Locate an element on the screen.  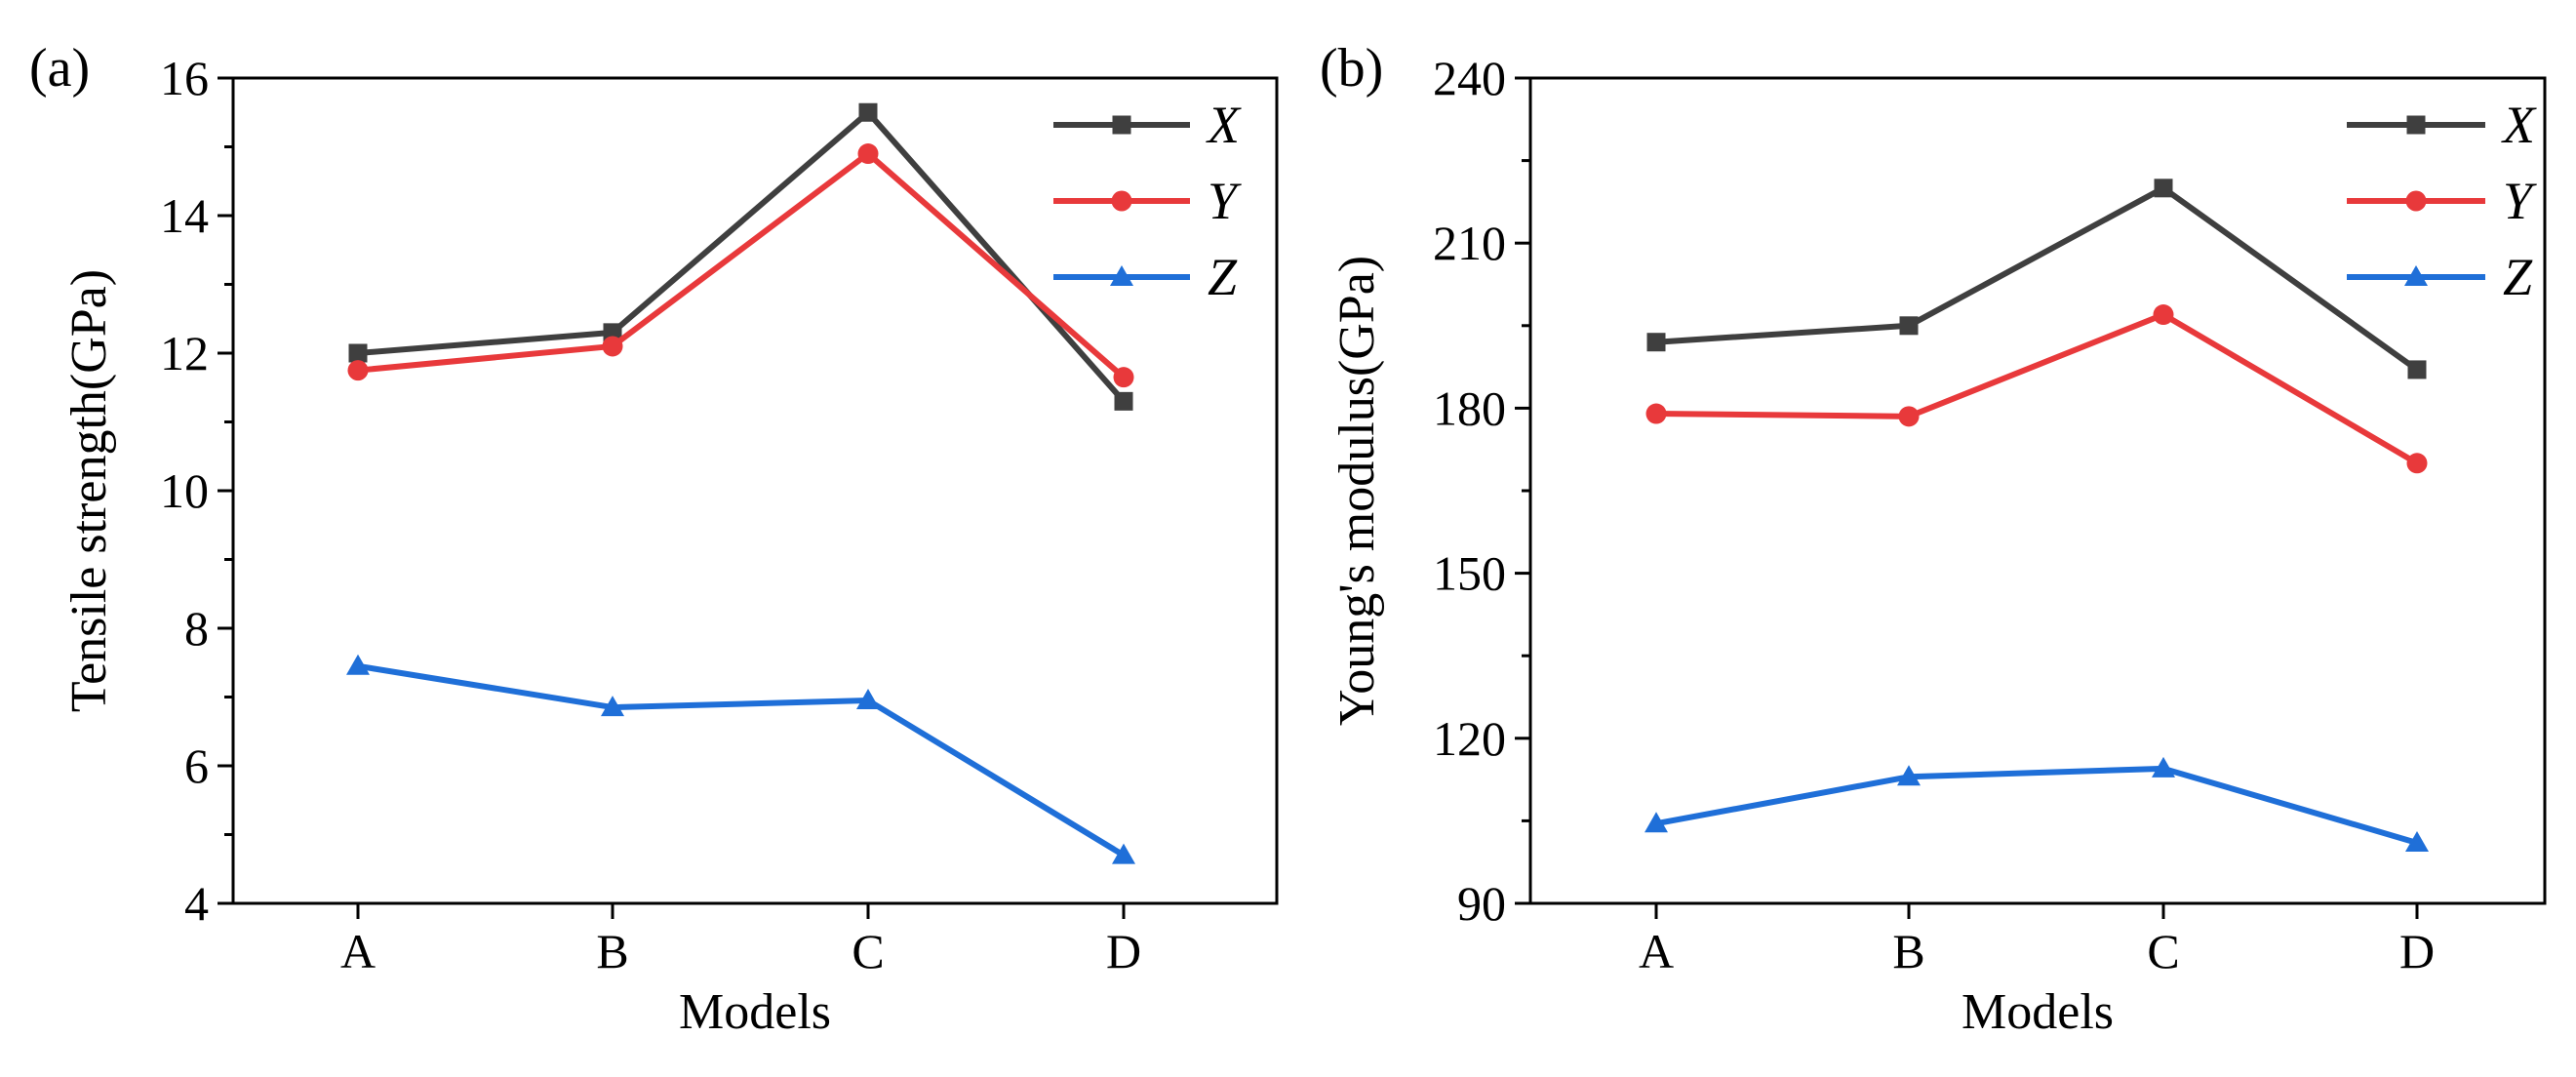
y-tick-label: 12 is located at coordinates (184, 353).